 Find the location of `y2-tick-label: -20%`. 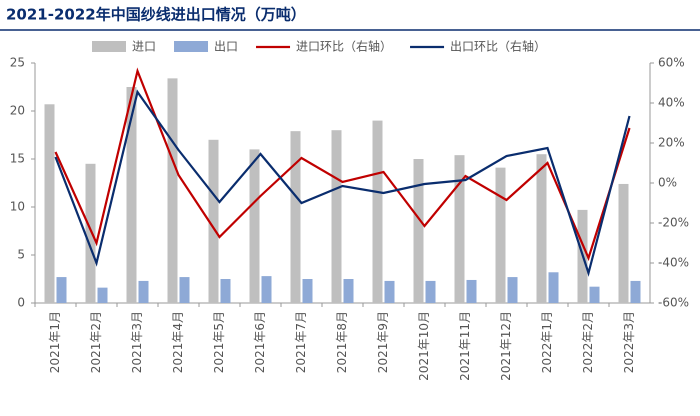

y2-tick-label: -20% is located at coordinates (673, 223).